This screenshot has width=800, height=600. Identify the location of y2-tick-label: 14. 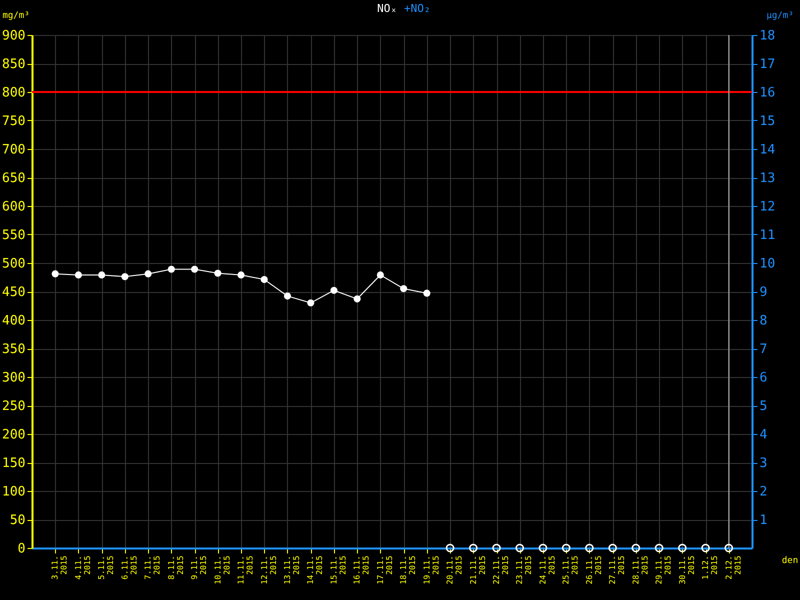
(768, 150).